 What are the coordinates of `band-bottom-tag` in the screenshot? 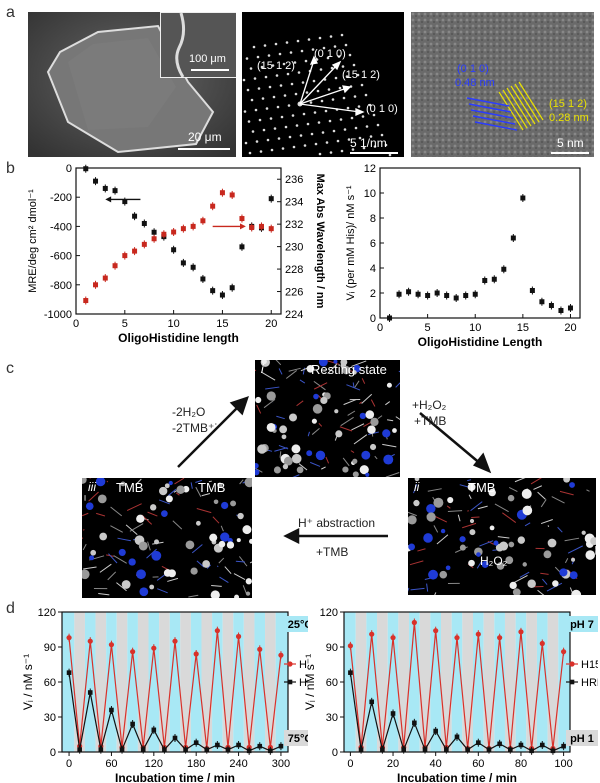 It's located at (296, 738).